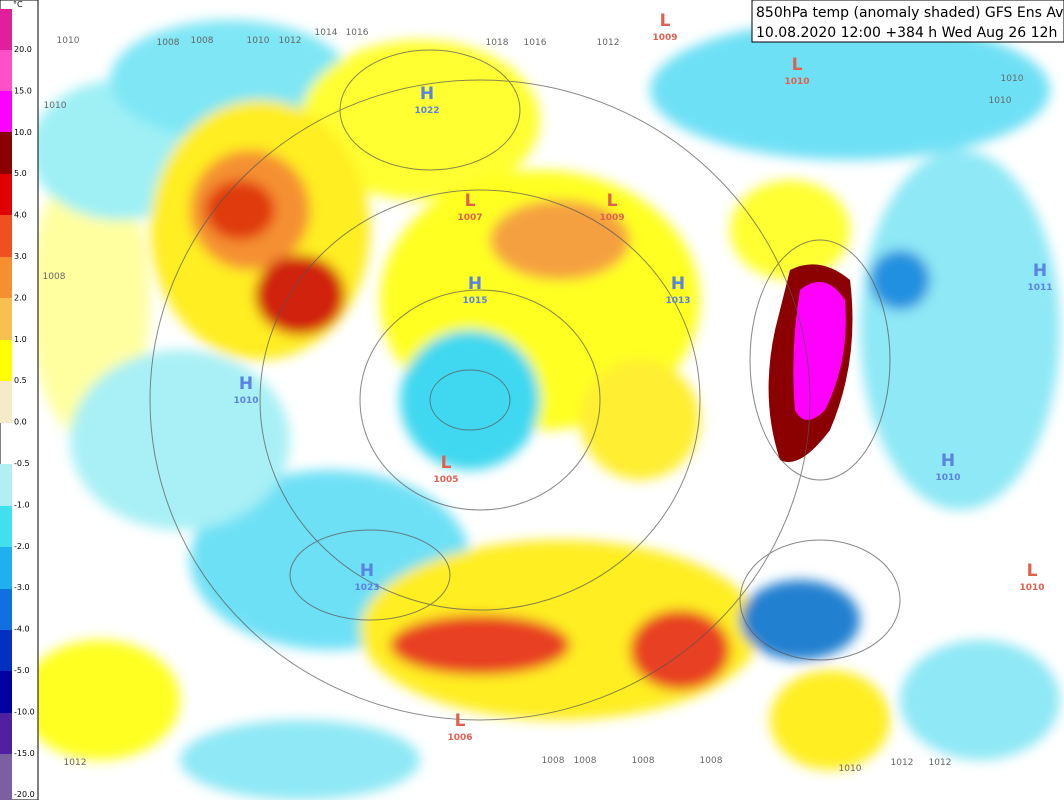 This screenshot has width=1064, height=800. Describe the element at coordinates (24, 753) in the screenshot. I see `legend-label: -15.0` at that location.